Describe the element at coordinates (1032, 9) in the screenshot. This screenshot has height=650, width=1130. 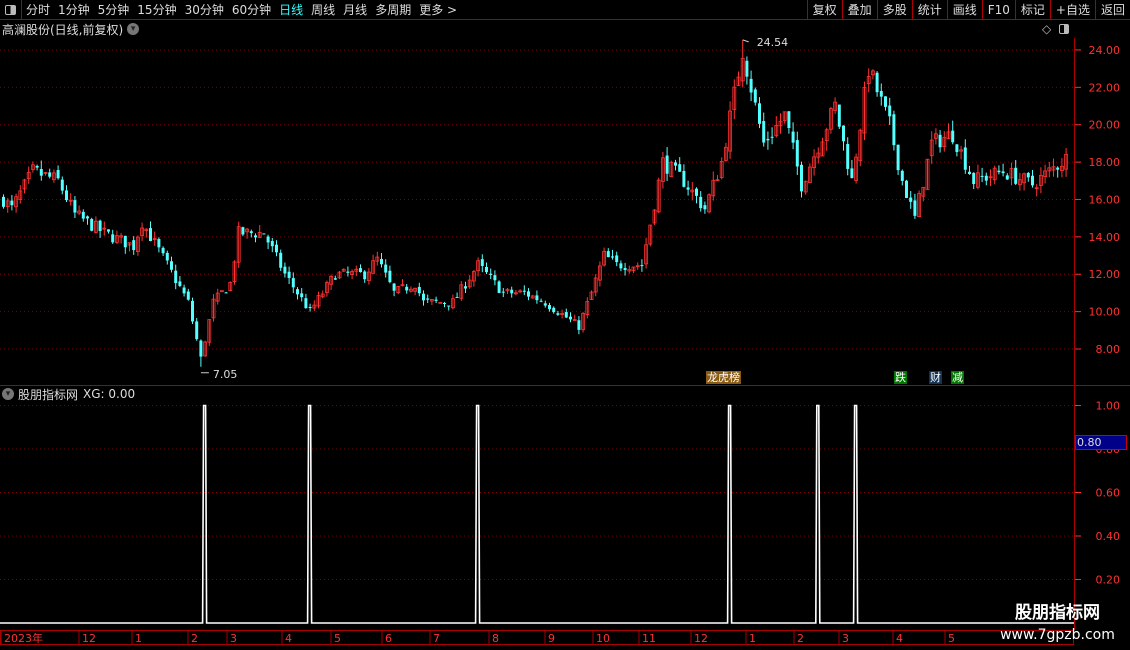
I see `toolbar-button-6: 标记` at that location.